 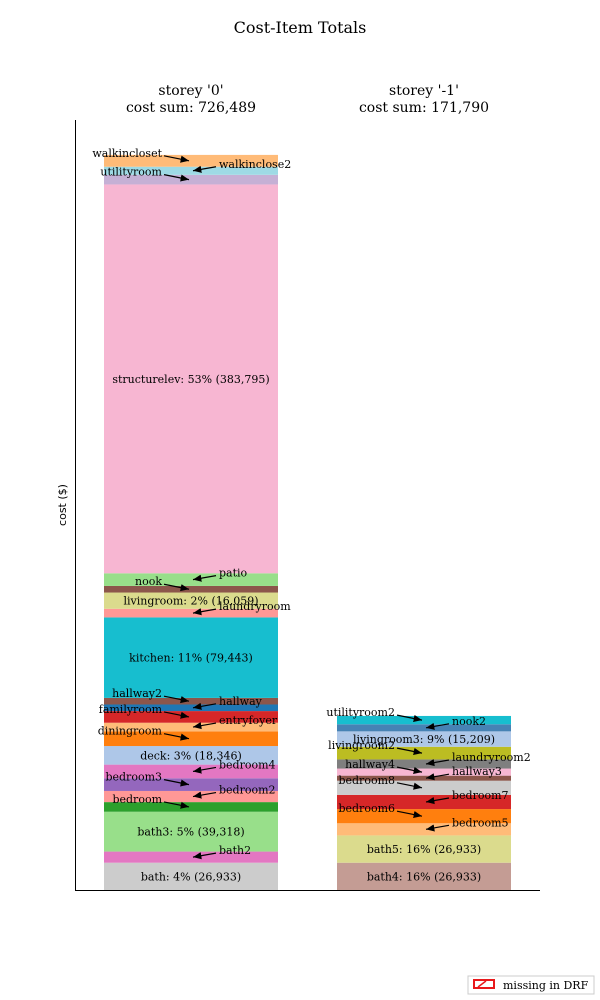 What do you see at coordinates (437, 763) in the screenshot?
I see `arrow-laundryroom2` at bounding box center [437, 763].